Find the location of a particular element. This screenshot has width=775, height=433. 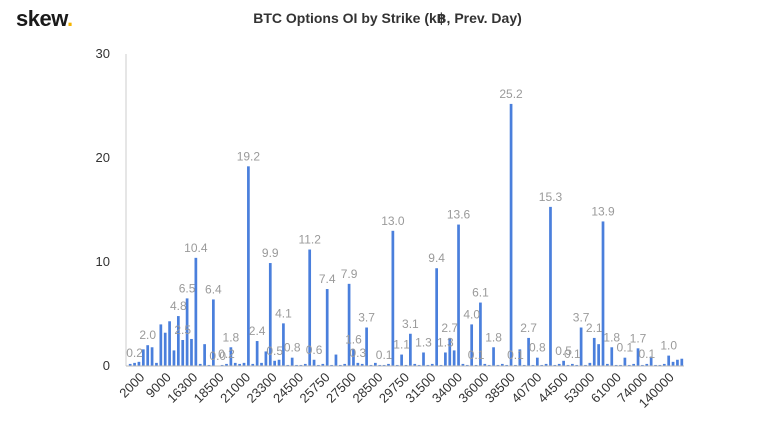

data-label: 0.5 is located at coordinates (563, 351).